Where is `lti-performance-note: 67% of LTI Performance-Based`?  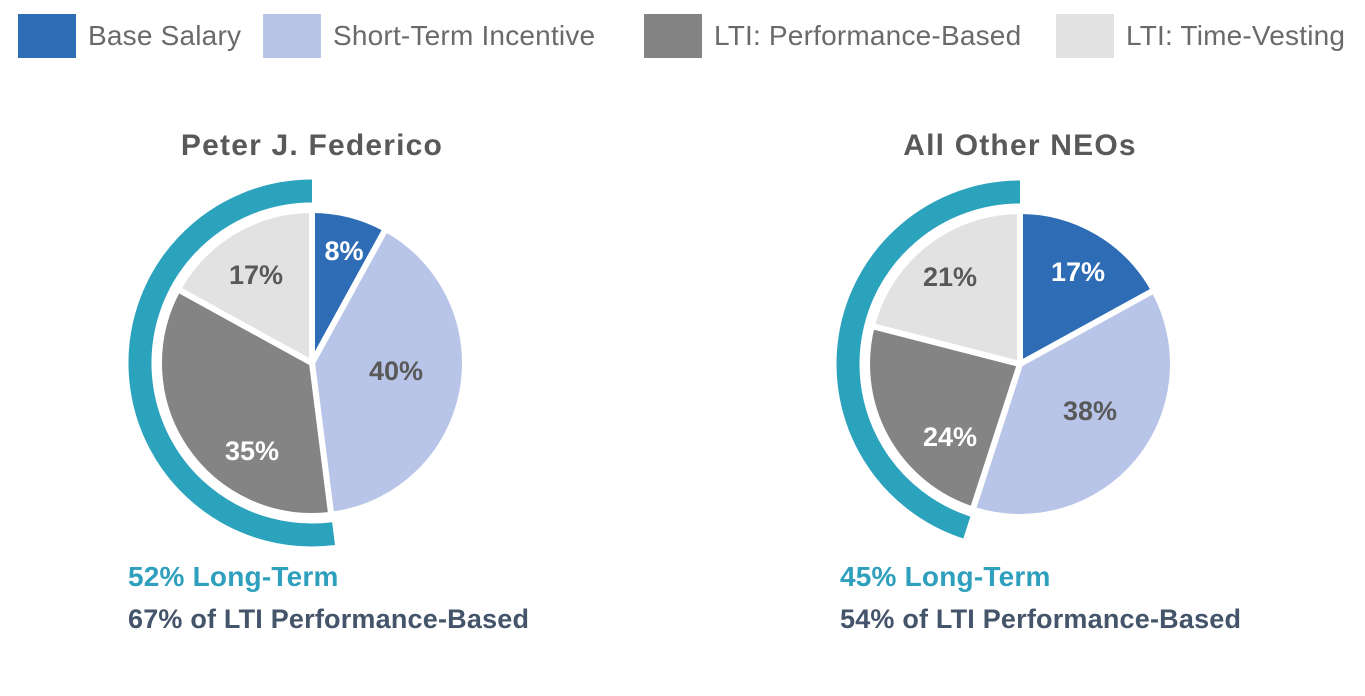
lti-performance-note: 67% of LTI Performance-Based is located at coordinates (329, 619).